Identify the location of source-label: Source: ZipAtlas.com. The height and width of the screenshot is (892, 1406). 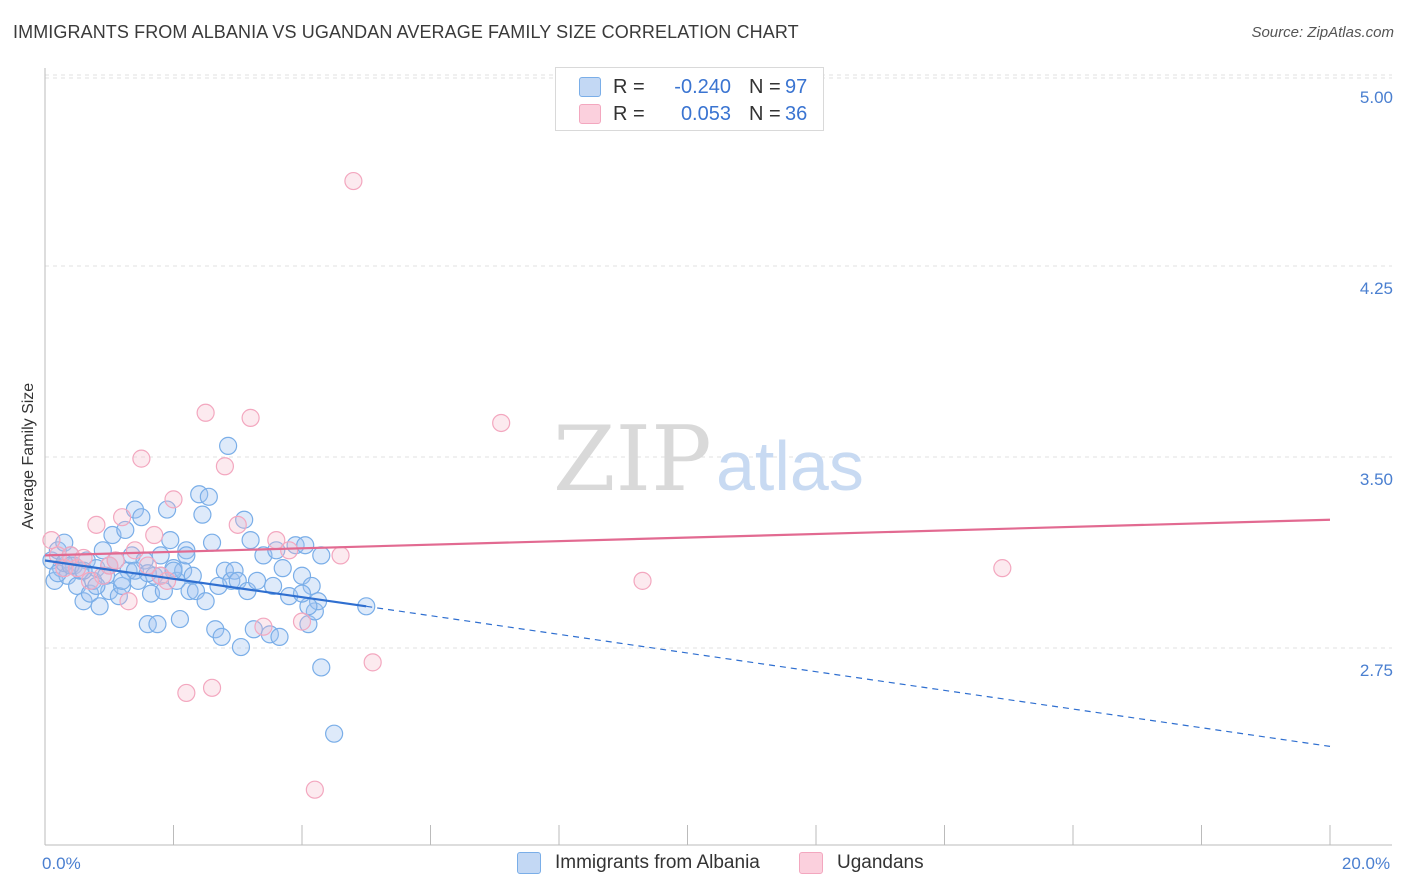
(1322, 32).